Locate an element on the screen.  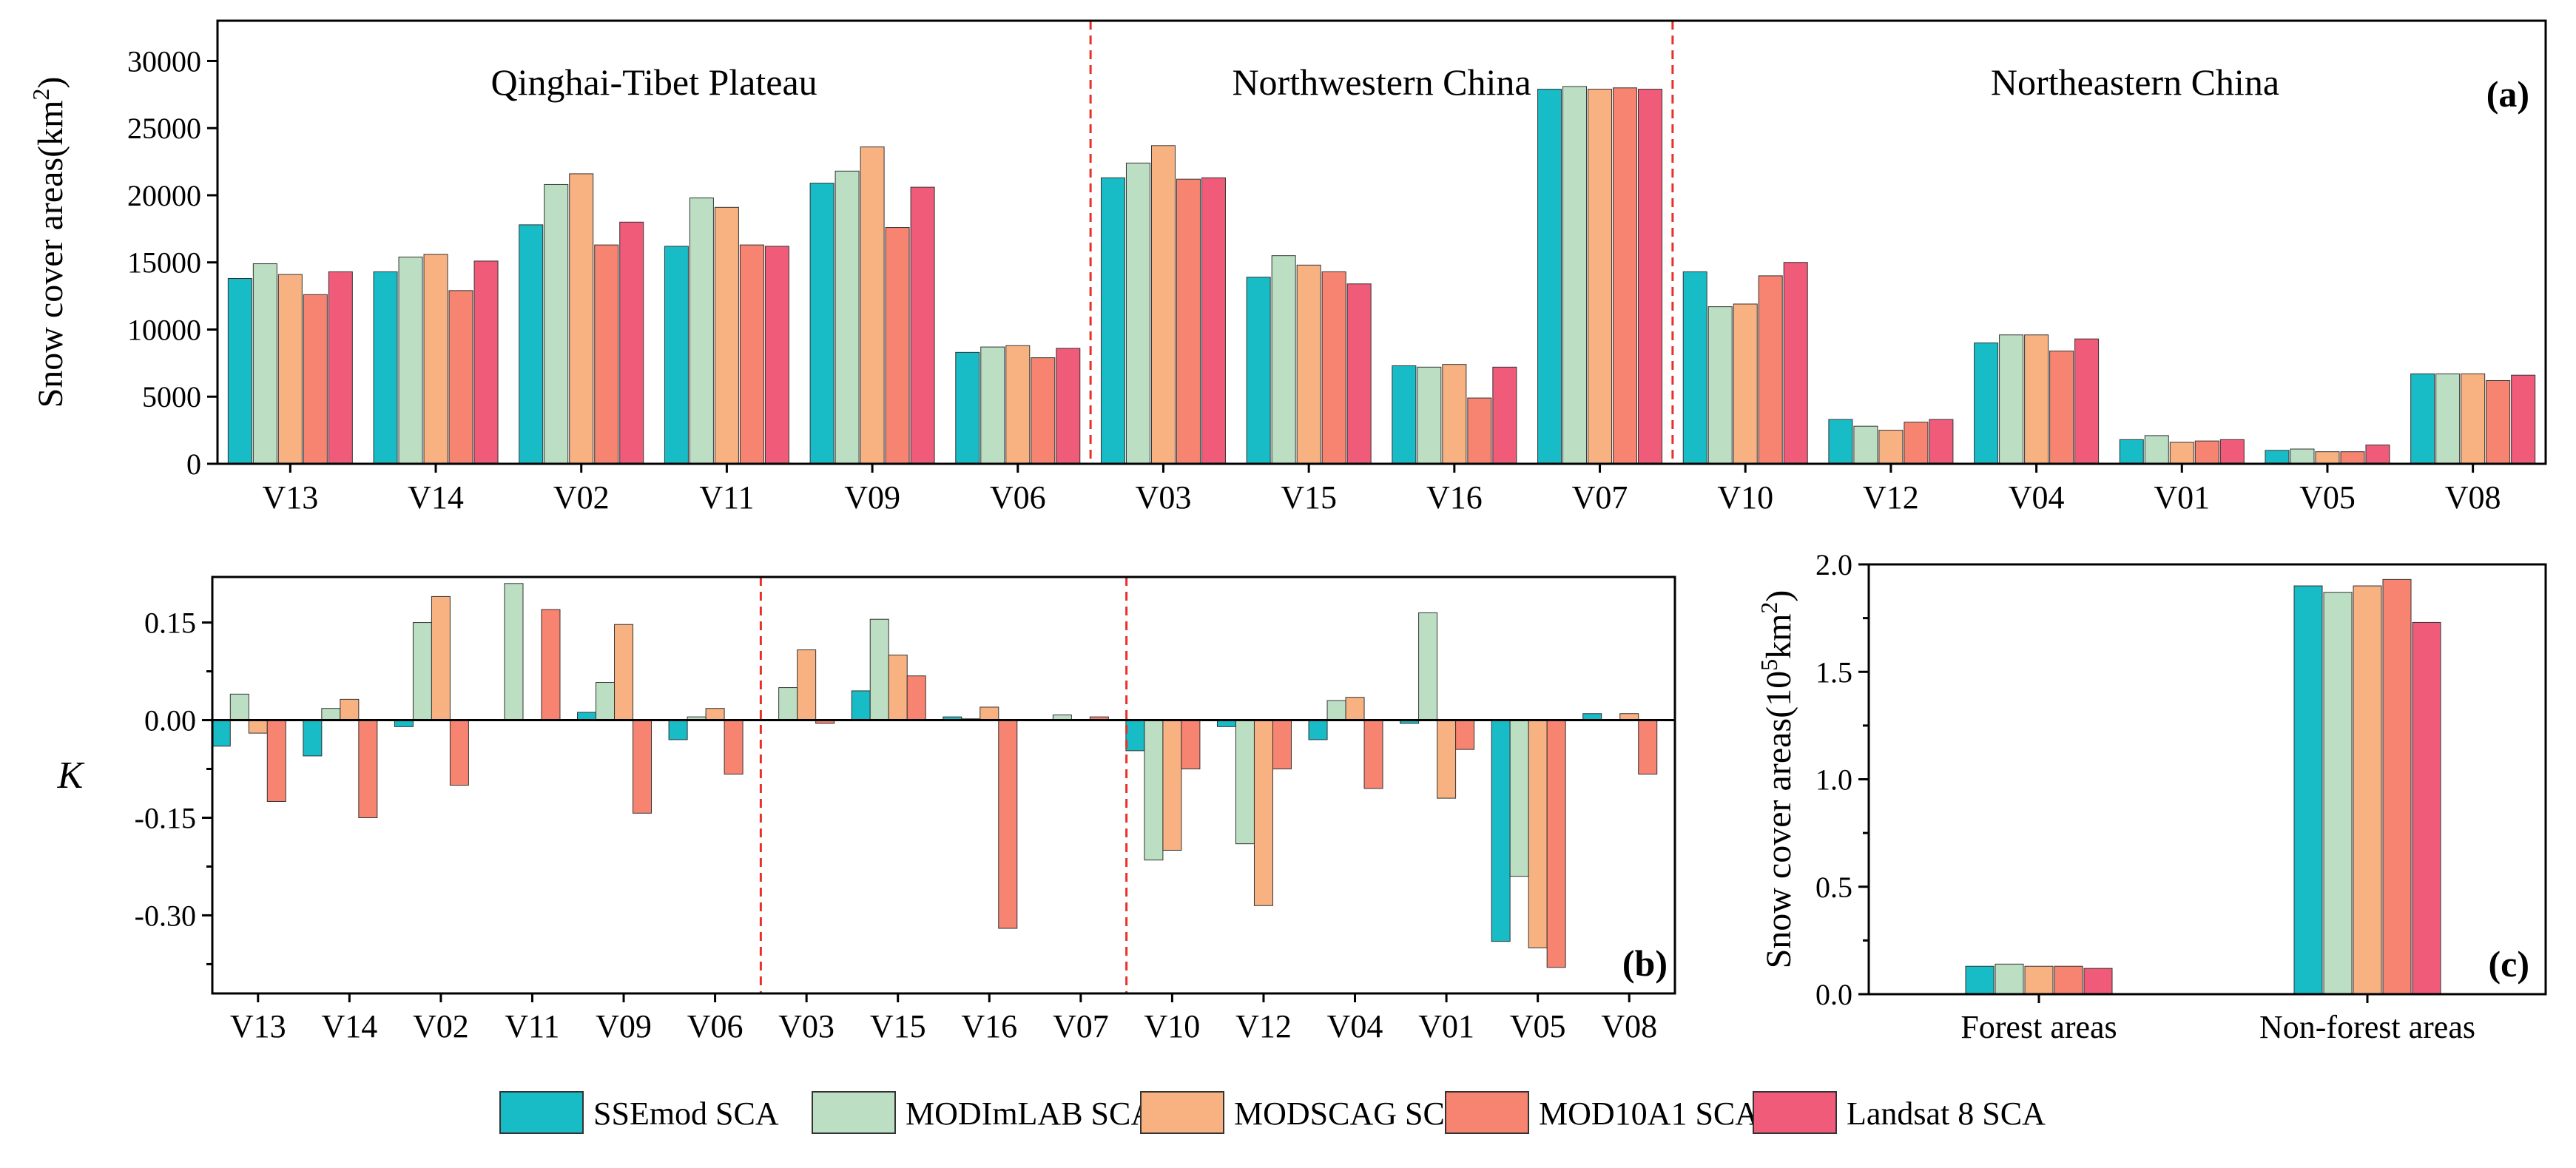
ytick-label-b: 0.00 is located at coordinates (170, 720).